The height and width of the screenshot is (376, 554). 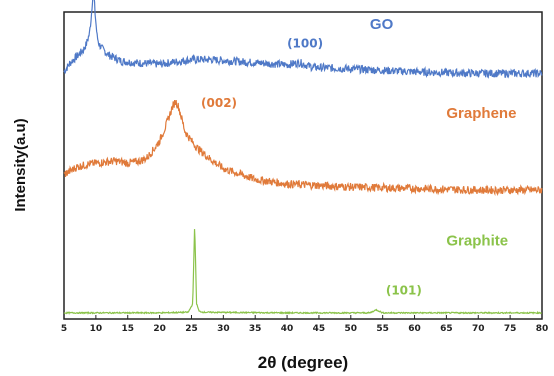 I want to click on x-tick-label: 50, so click(x=351, y=329).